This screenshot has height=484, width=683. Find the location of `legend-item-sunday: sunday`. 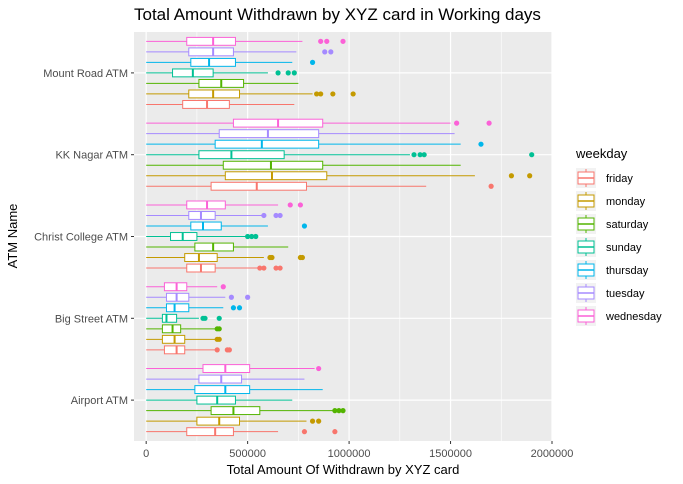

legend-item-sunday: sunday is located at coordinates (609, 247).